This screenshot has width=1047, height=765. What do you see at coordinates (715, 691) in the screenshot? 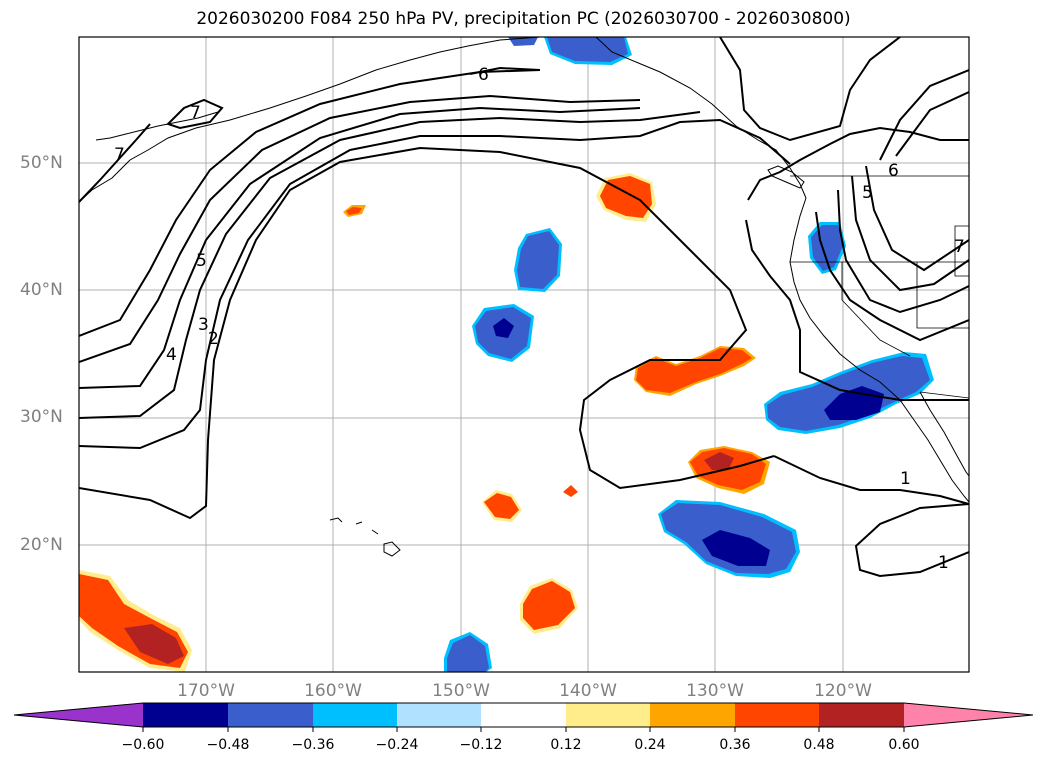
I see `lon-label-130w: 130°W` at bounding box center [715, 691].